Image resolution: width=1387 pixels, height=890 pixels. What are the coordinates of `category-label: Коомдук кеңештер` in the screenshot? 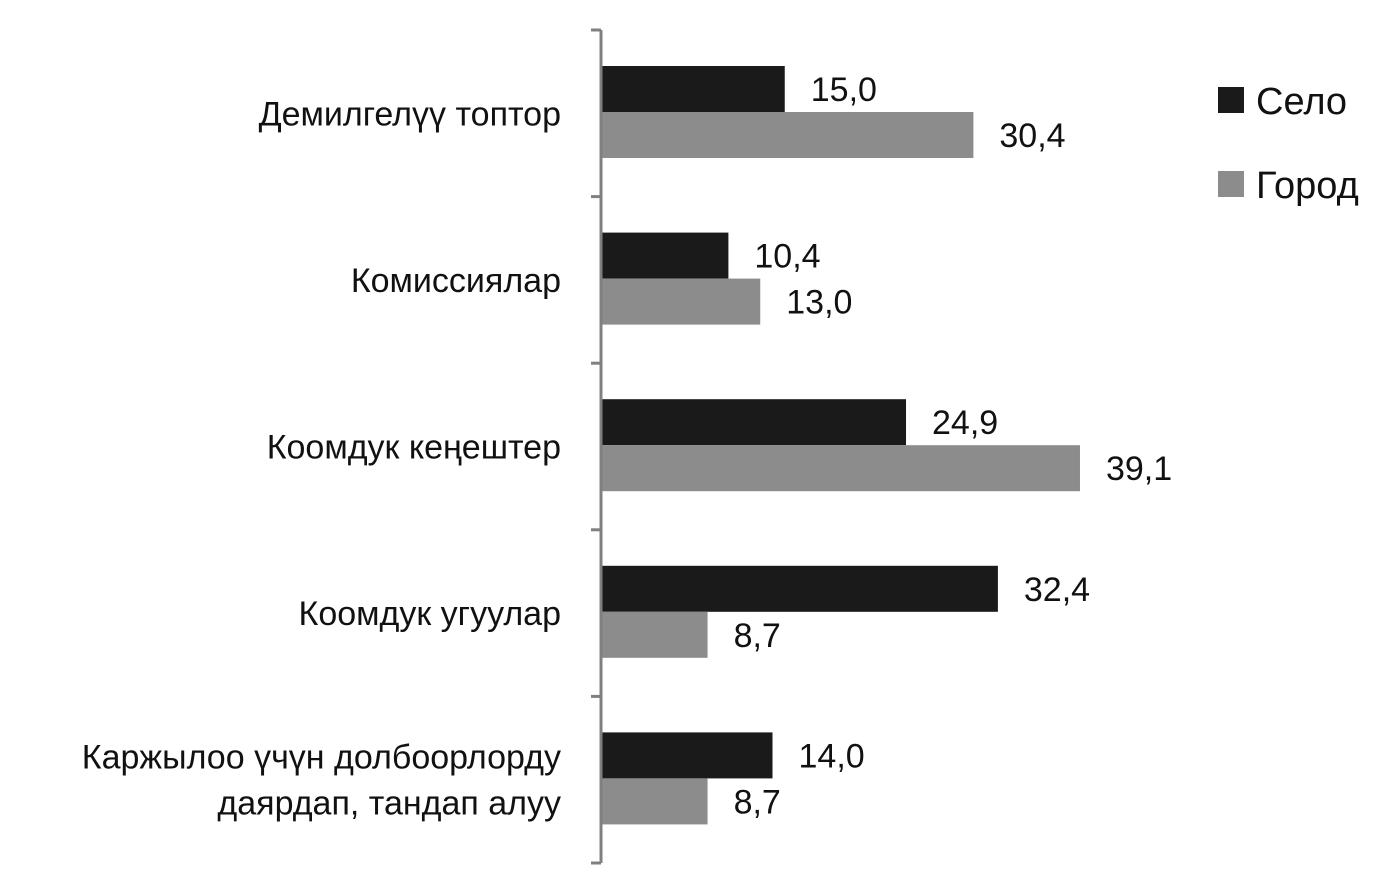 It's located at (414, 448).